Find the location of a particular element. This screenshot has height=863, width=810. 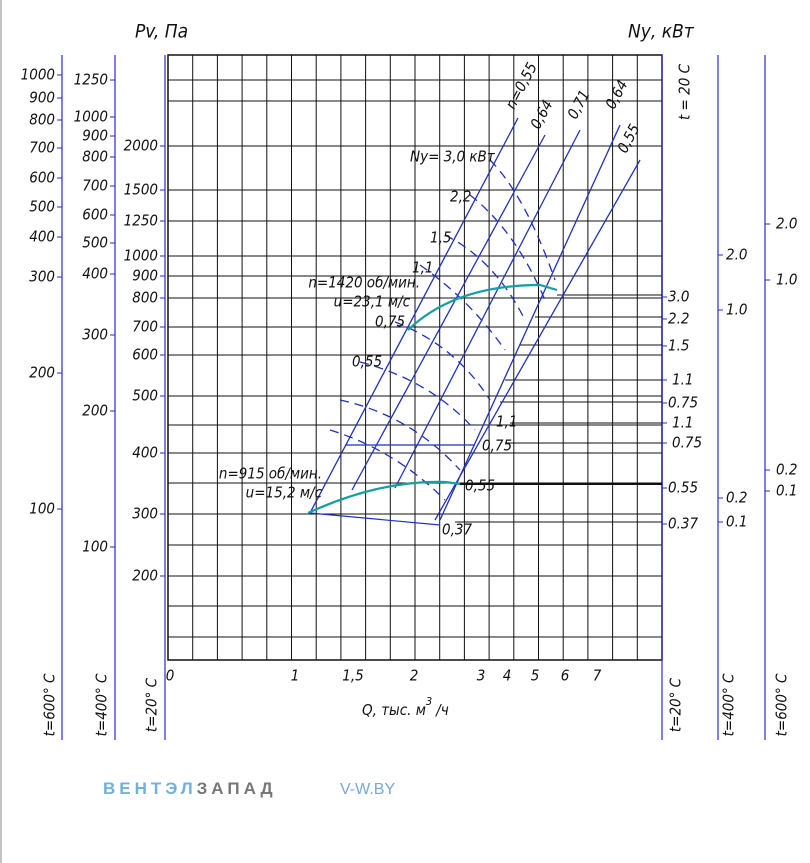

speed-label: n=1420 об/мин. is located at coordinates (364, 283).